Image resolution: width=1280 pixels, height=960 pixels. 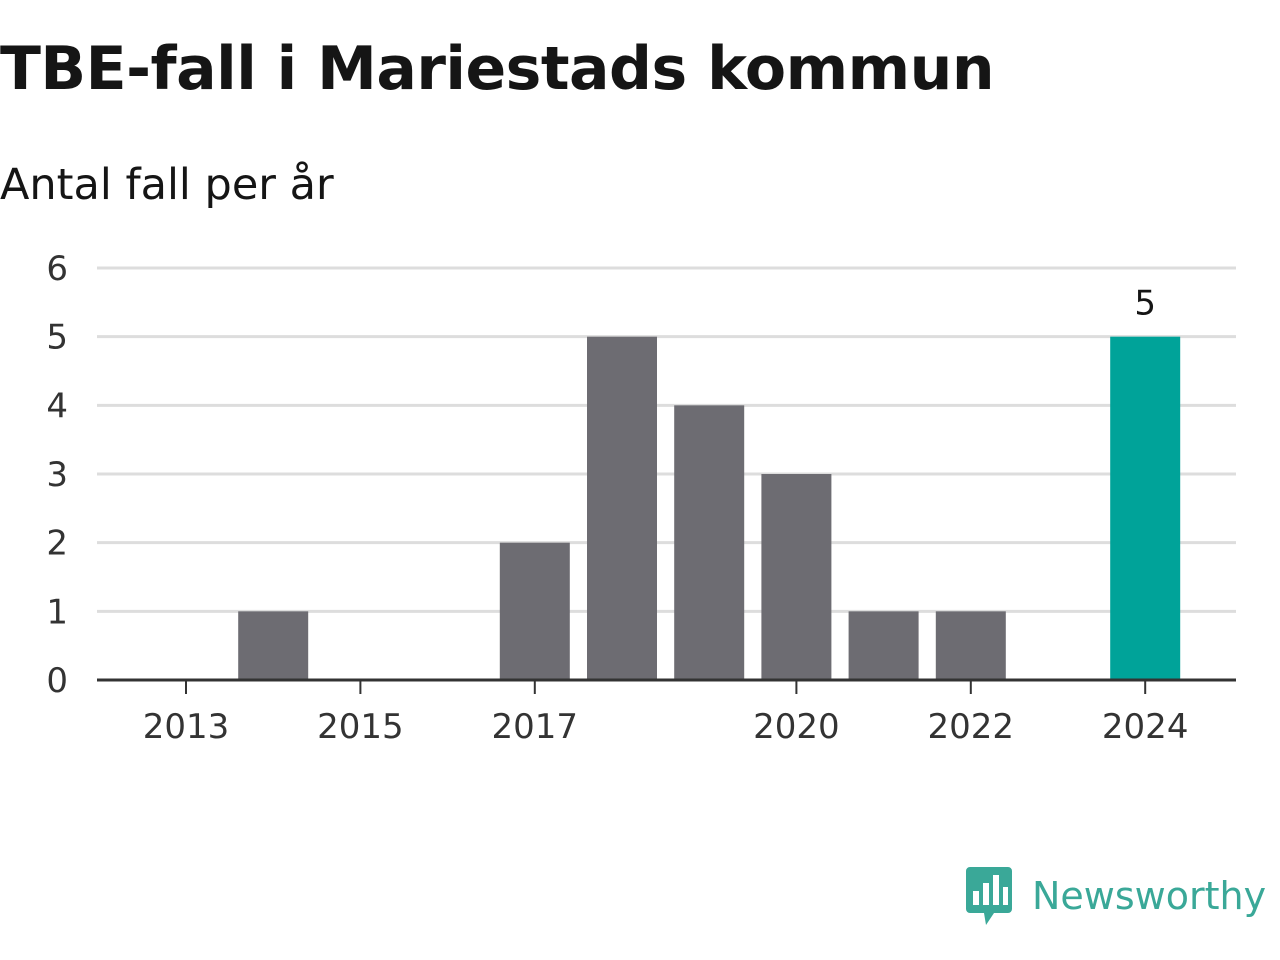 I want to click on x-tick-label: 2015, so click(x=360, y=727).